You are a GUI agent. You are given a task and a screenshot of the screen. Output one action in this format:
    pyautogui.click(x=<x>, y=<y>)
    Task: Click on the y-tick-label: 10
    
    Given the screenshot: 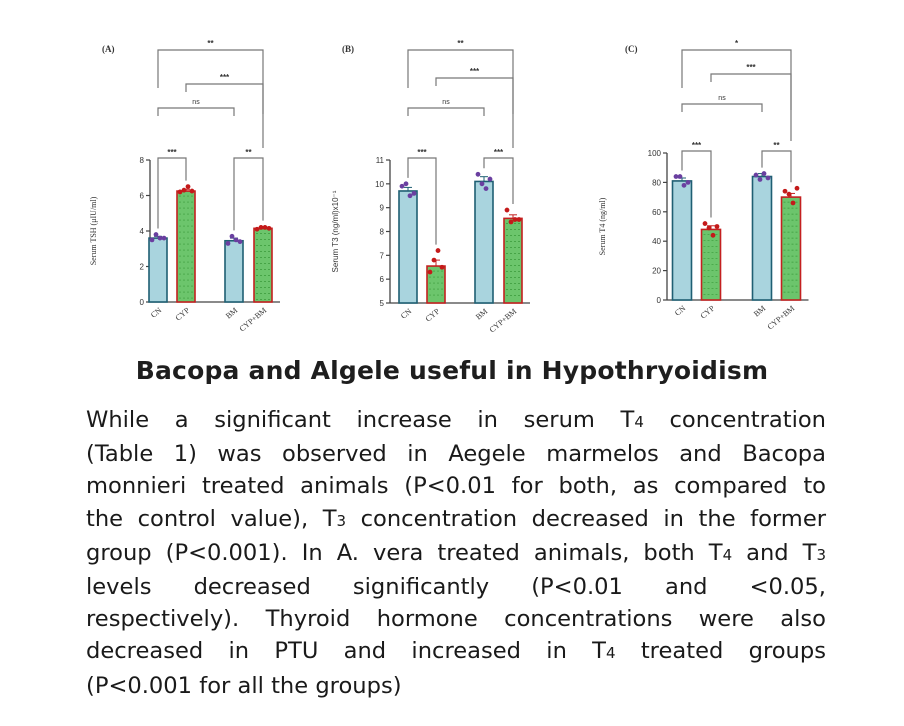 What is the action you would take?
    pyautogui.click(x=379, y=184)
    